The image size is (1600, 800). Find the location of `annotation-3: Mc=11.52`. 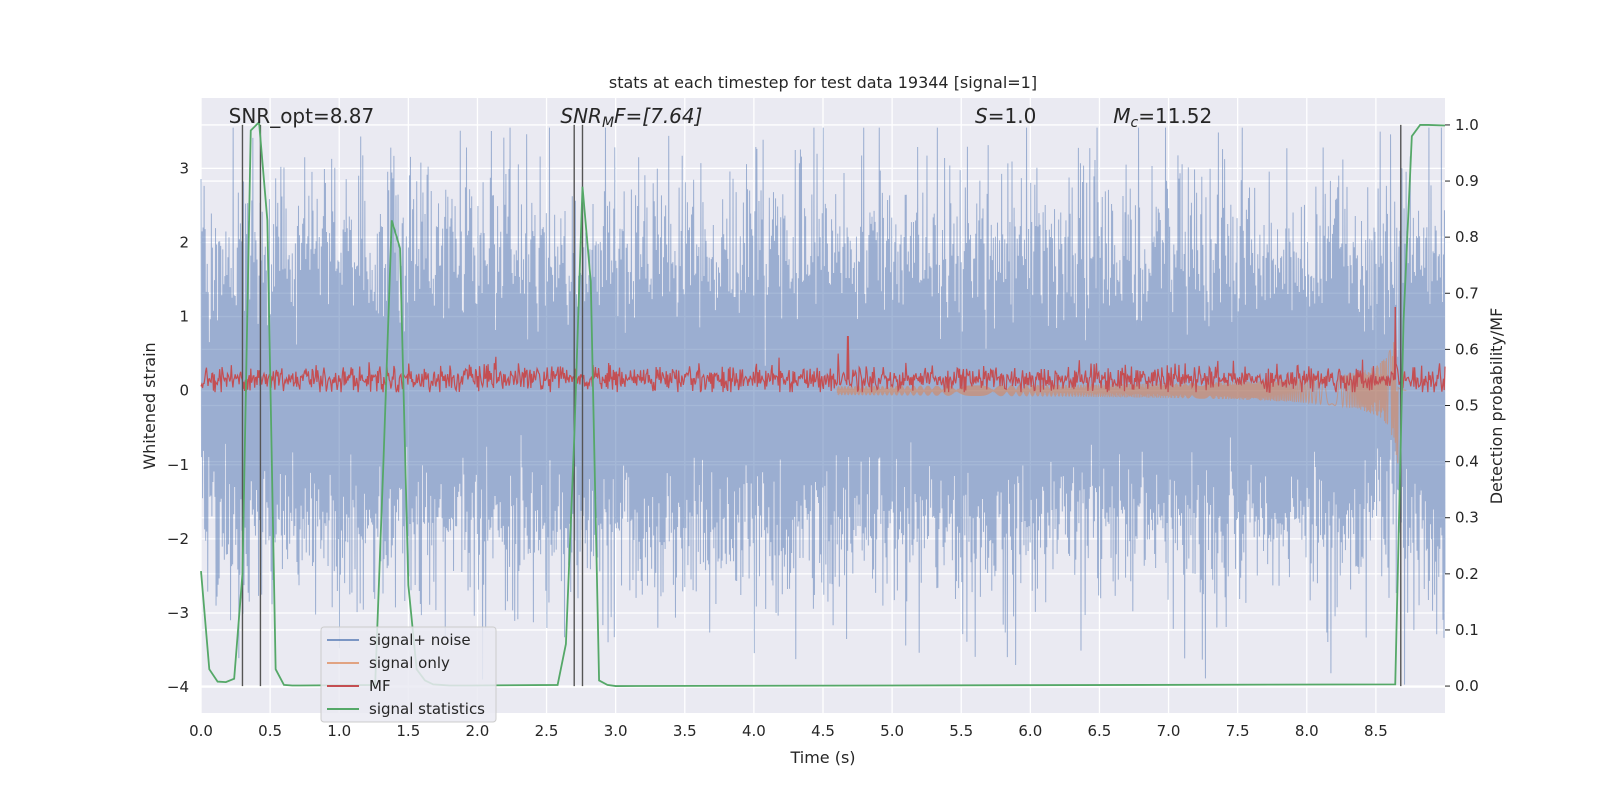

annotation-3: Mc=11.52 is located at coordinates (1162, 117).